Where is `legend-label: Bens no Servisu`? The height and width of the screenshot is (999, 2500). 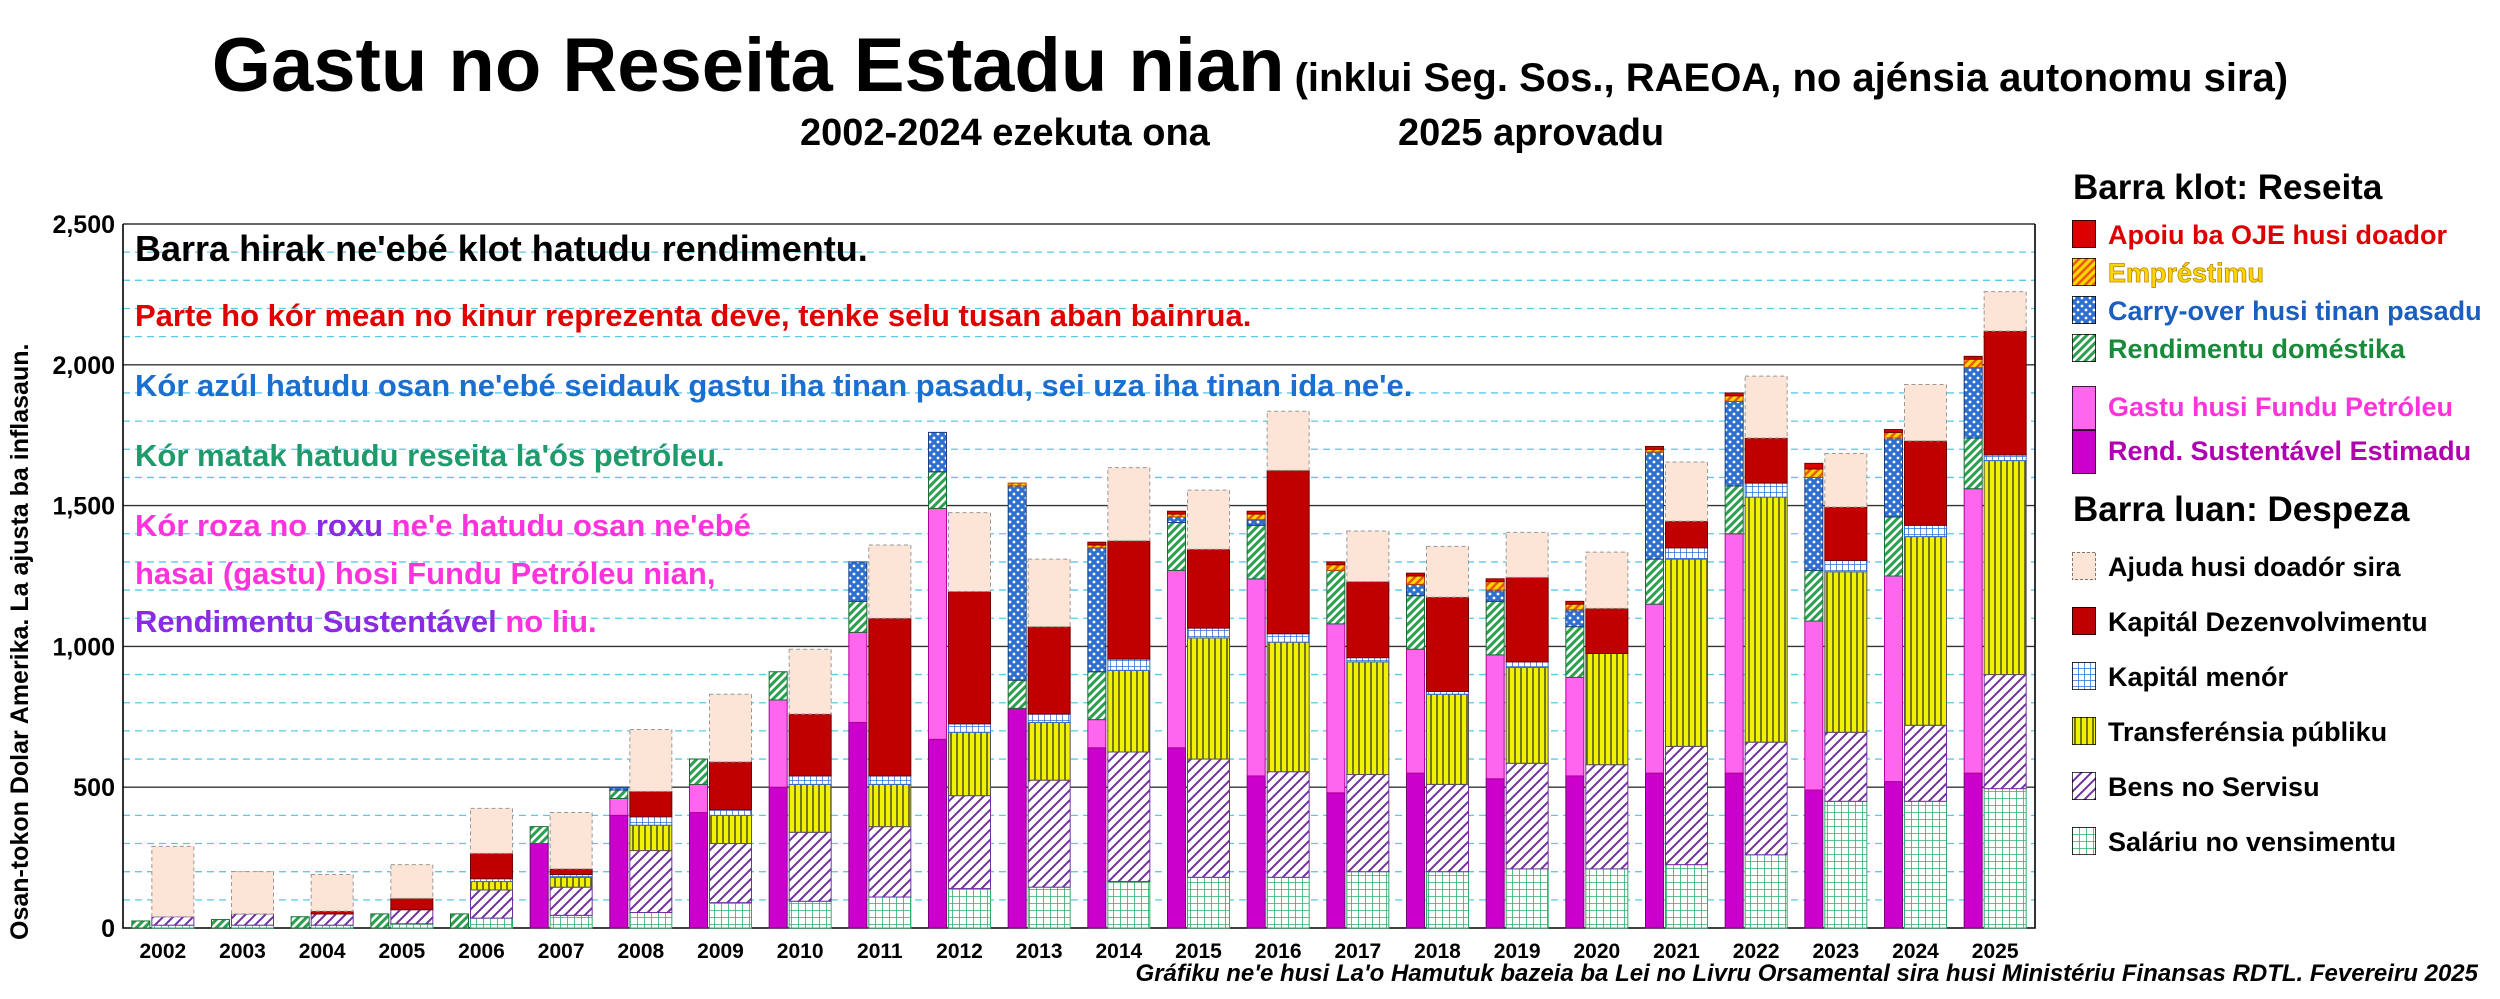
legend-label: Bens no Servisu is located at coordinates (2214, 787).